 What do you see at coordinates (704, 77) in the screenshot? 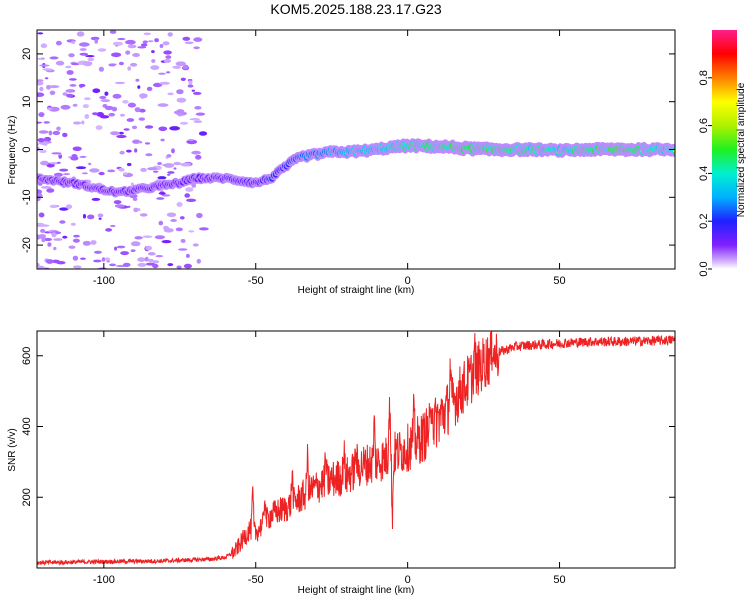
I see `colorbar-tick-label: 0.8` at bounding box center [704, 77].